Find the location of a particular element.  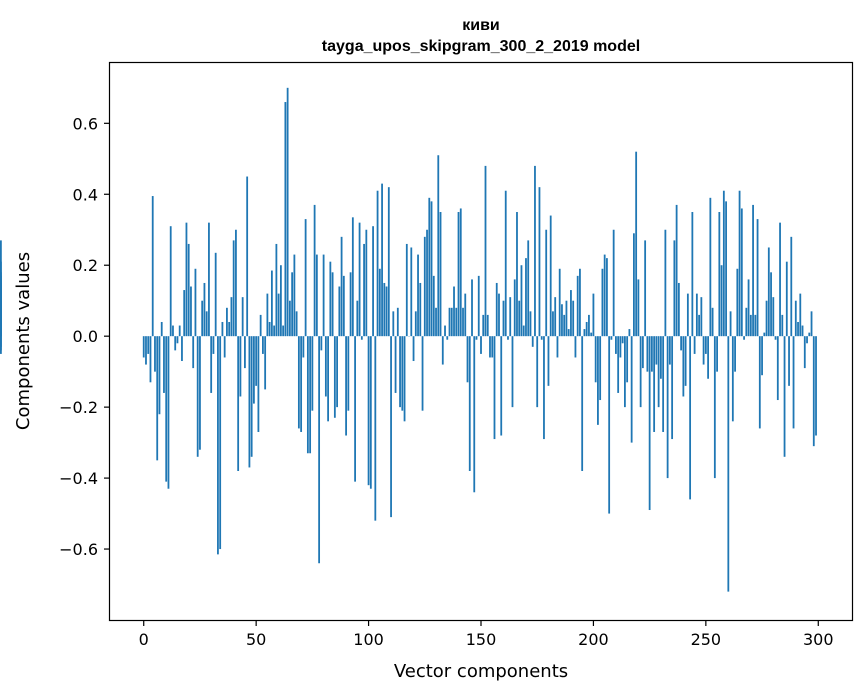

x-tick-label-150: 150 is located at coordinates (481, 639).